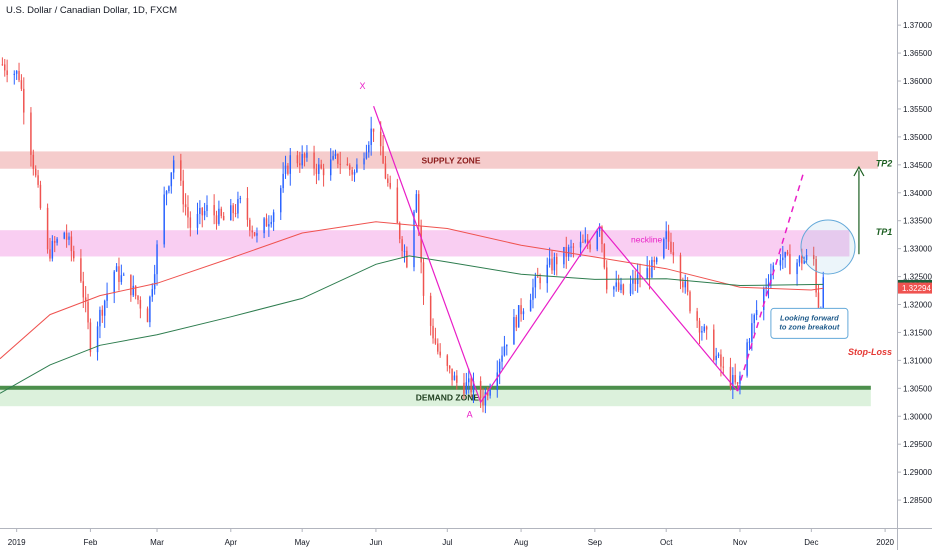  Describe the element at coordinates (91, 10) in the screenshot. I see `chart-title: U.S. Dollar / Canadian Dollar, 1D, FXCM` at that location.